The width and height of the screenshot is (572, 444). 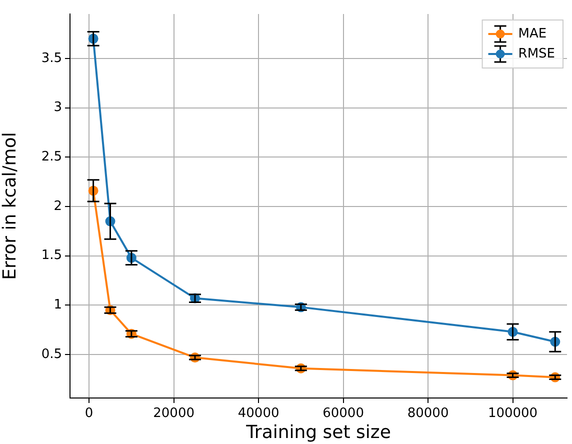 What do you see at coordinates (58, 305) in the screenshot?
I see `y-tick-label: 1` at bounding box center [58, 305].